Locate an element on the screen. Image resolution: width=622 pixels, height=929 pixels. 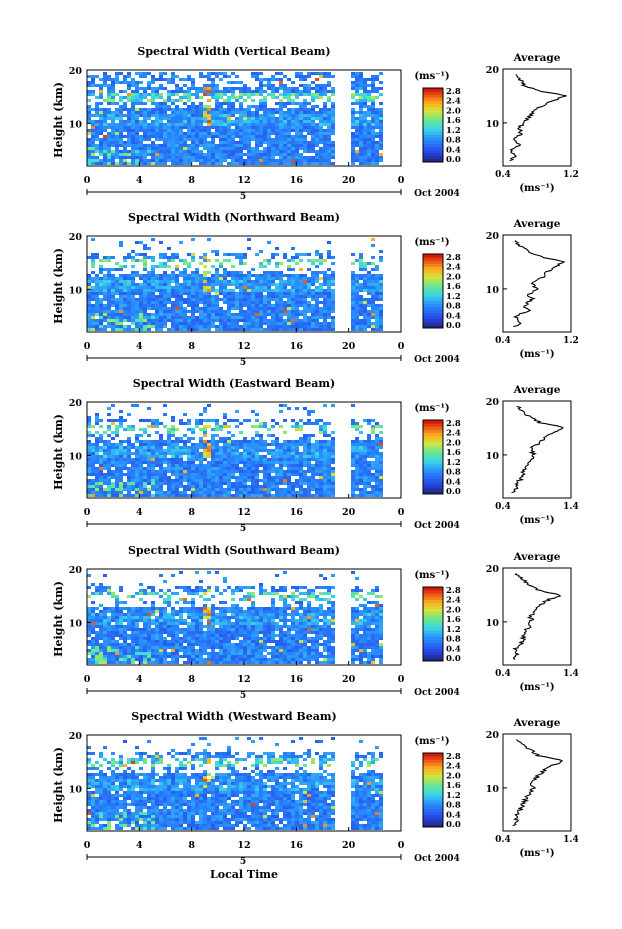
x-tick-label: 8 is located at coordinates (191, 512).